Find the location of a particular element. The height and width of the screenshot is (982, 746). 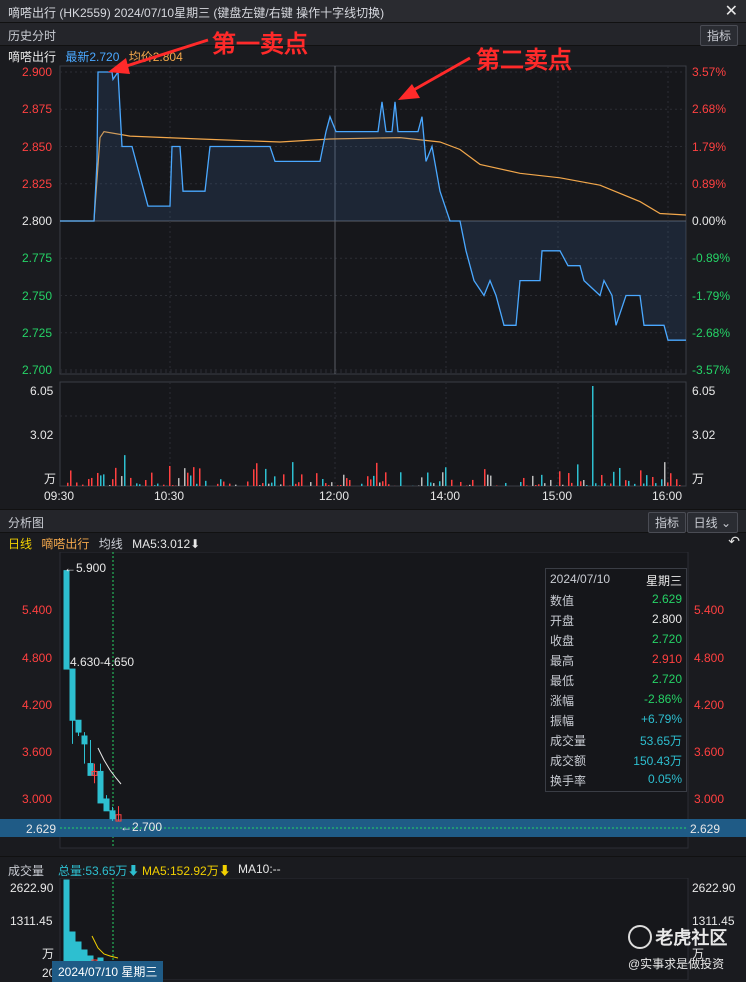

volume-tick-top-right: 2622.90 is located at coordinates (713, 888).